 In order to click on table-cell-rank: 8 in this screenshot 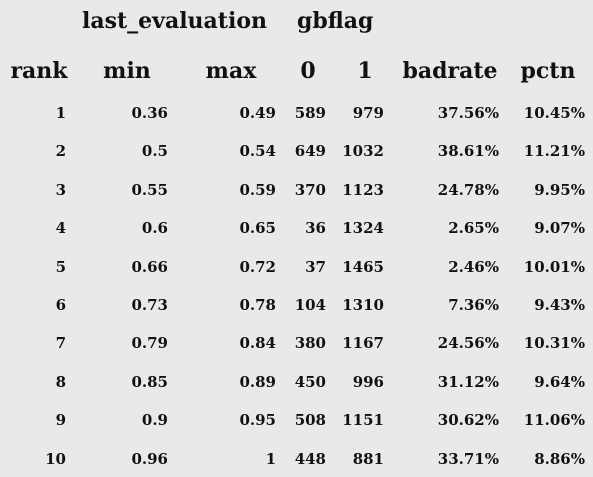, I will do `click(60, 381)`.